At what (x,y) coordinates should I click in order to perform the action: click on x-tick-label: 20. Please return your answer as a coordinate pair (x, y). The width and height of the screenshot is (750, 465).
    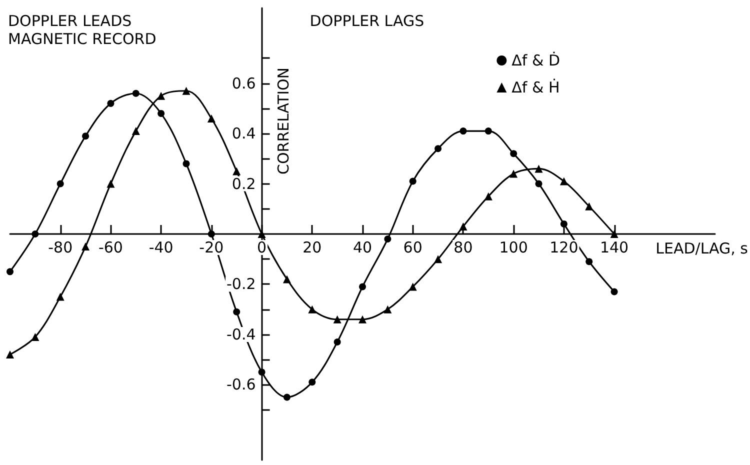
    Looking at the image, I should click on (312, 247).